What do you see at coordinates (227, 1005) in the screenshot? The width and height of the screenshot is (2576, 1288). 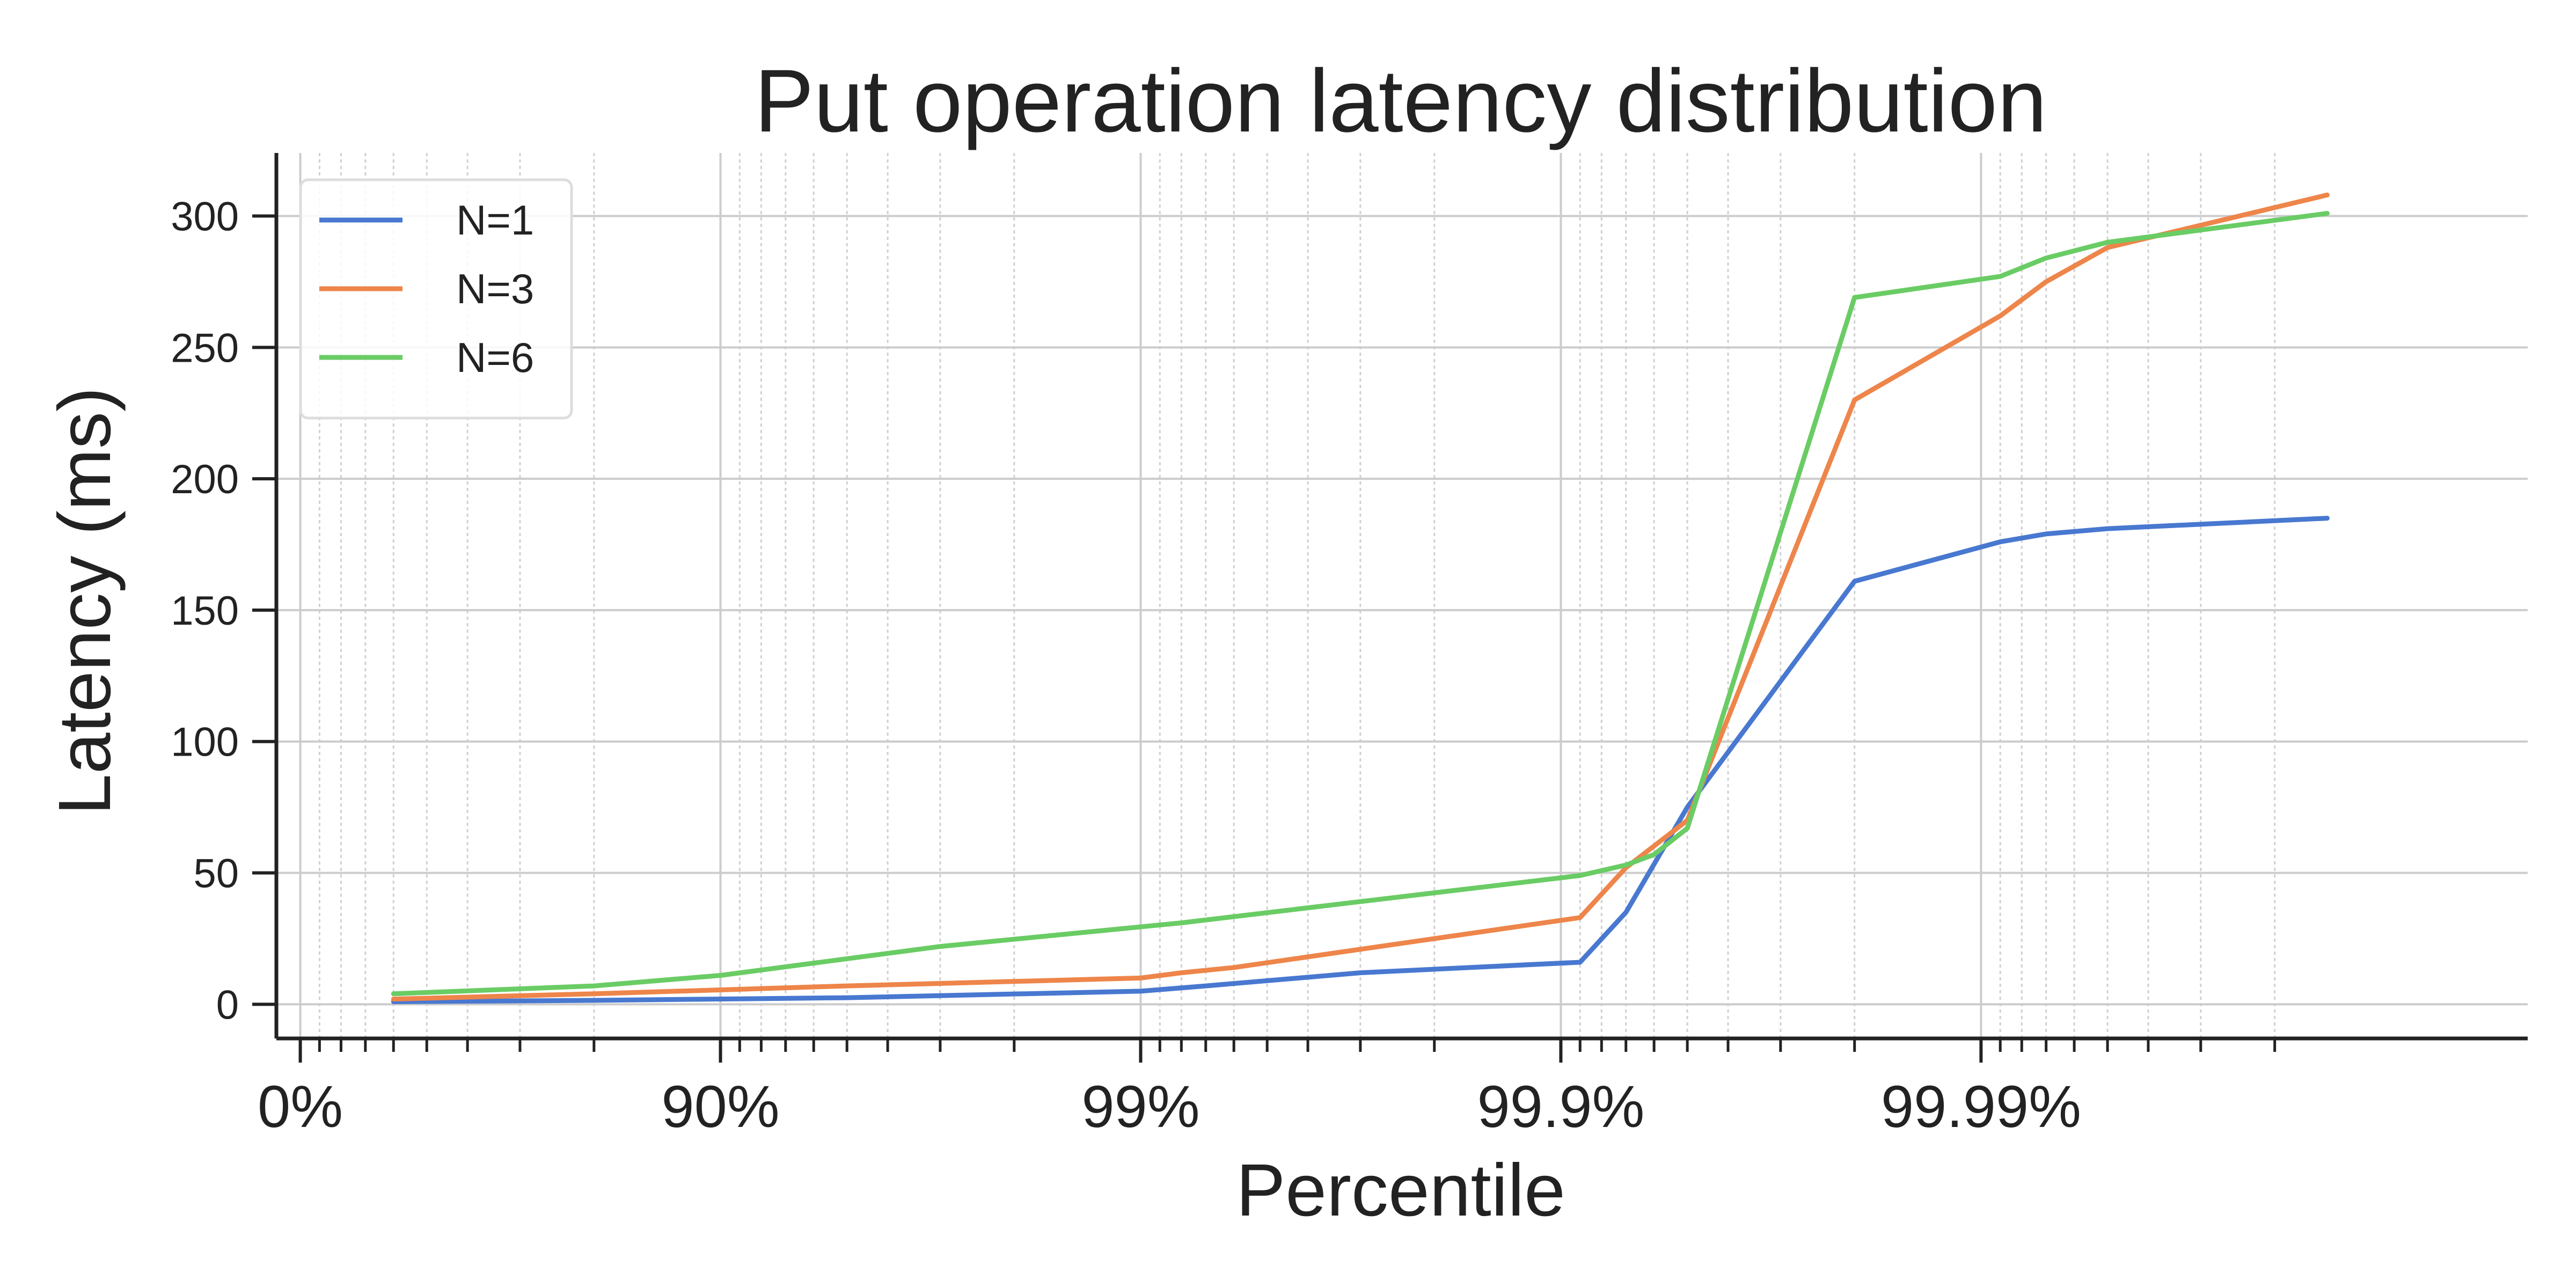 I see `y-tick-label: 0` at bounding box center [227, 1005].